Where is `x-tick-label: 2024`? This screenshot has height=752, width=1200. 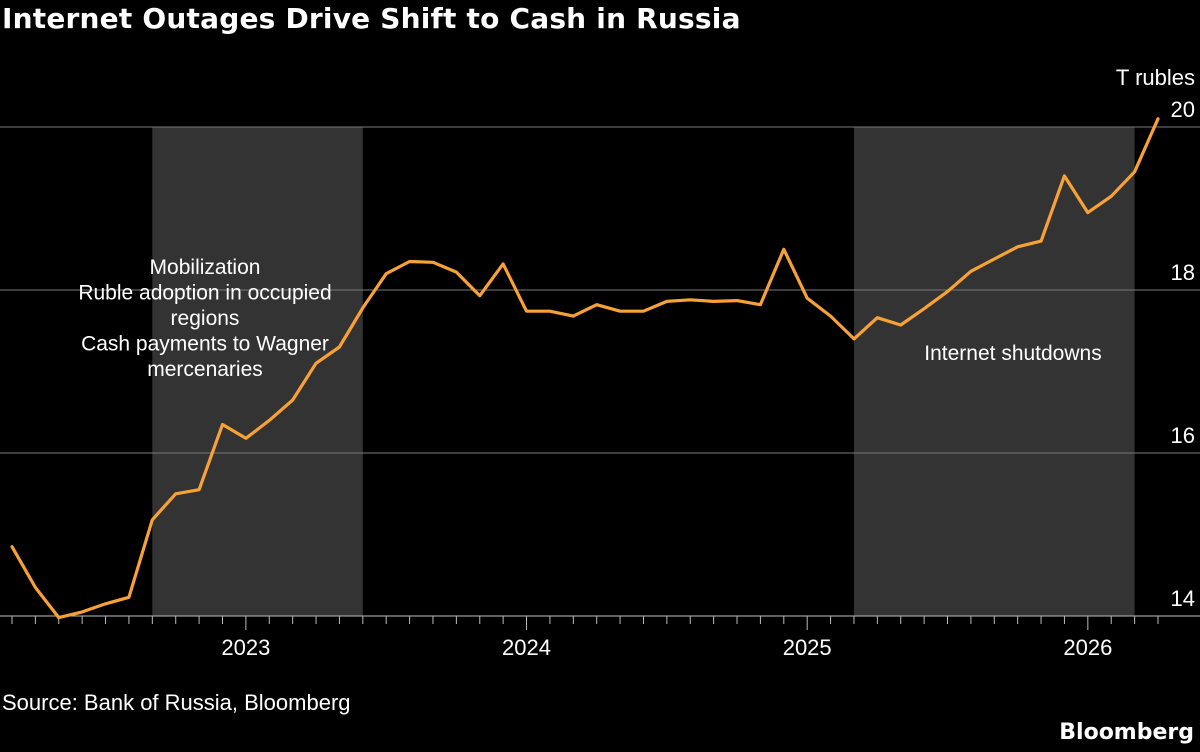
x-tick-label: 2024 is located at coordinates (526, 647).